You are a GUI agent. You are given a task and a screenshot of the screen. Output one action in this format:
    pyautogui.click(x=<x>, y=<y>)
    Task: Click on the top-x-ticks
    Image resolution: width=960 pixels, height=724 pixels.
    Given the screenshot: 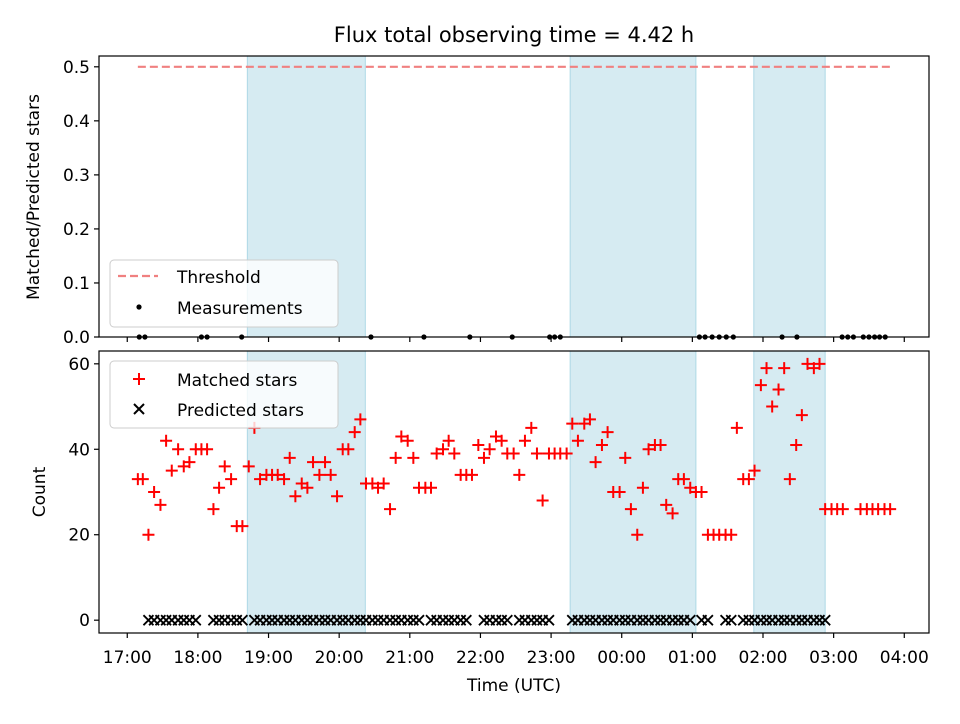 What is the action you would take?
    pyautogui.click(x=515, y=339)
    